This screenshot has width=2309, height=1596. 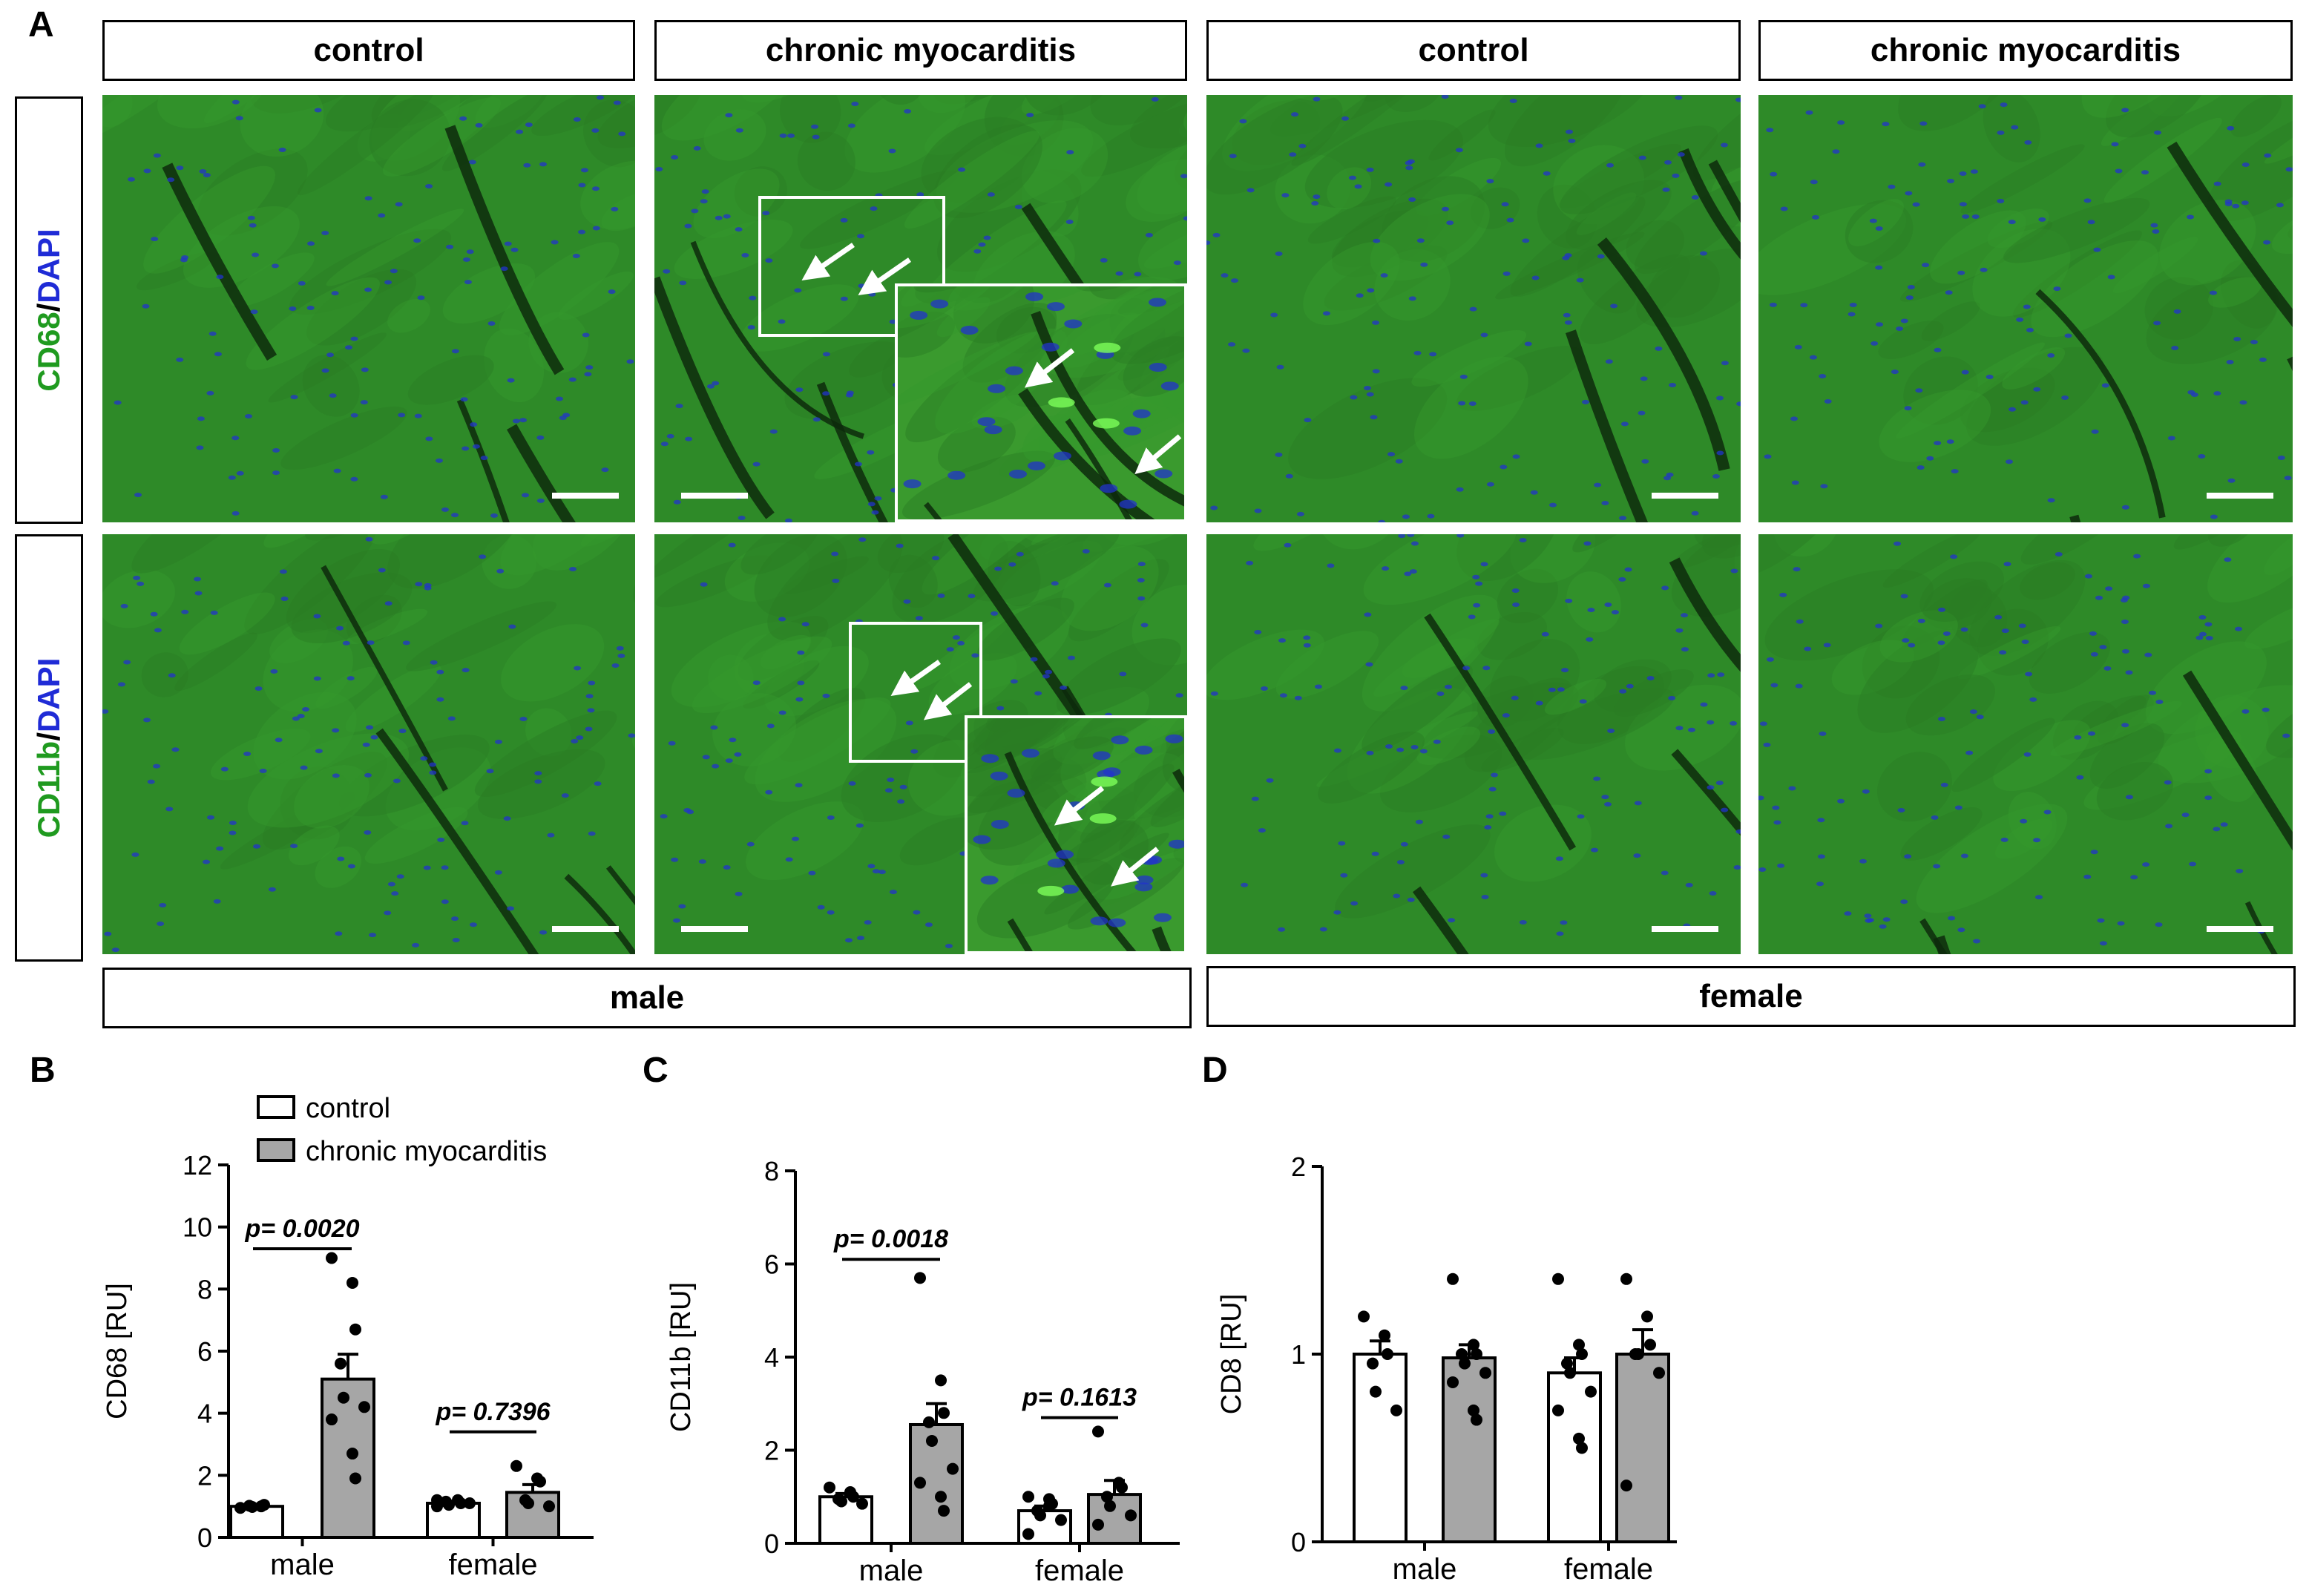 I want to click on header-female-myocarditis: chronic myocarditis, so click(x=2025, y=51).